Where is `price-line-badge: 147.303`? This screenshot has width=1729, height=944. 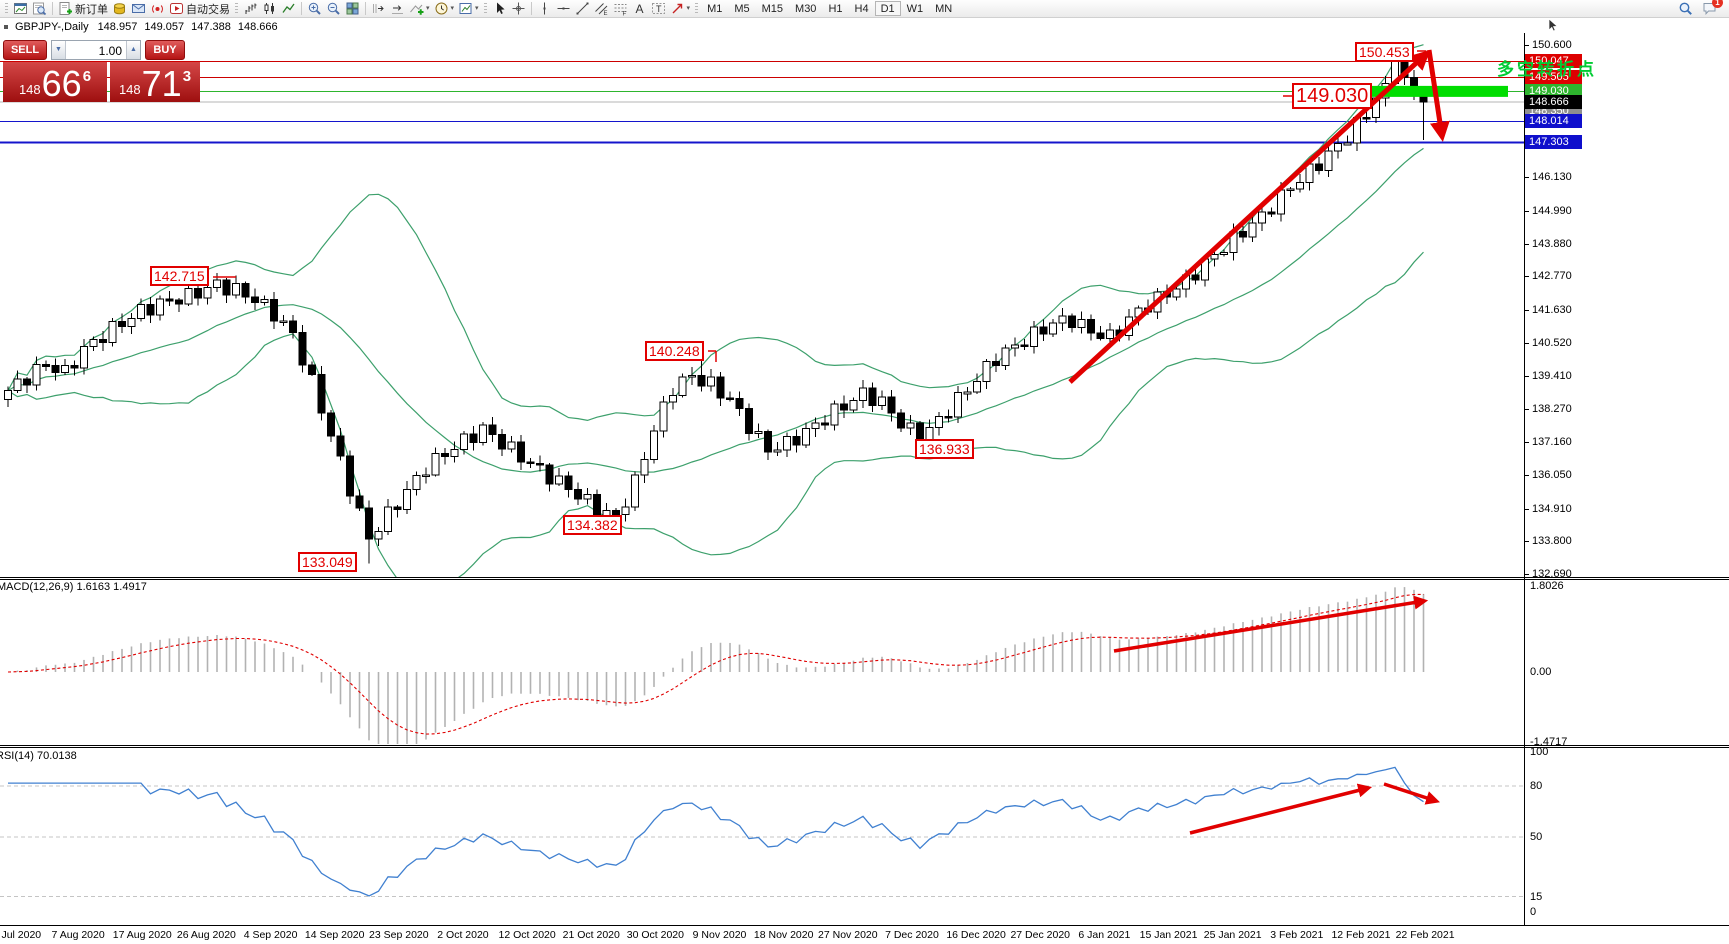 price-line-badge: 147.303 is located at coordinates (1553, 142).